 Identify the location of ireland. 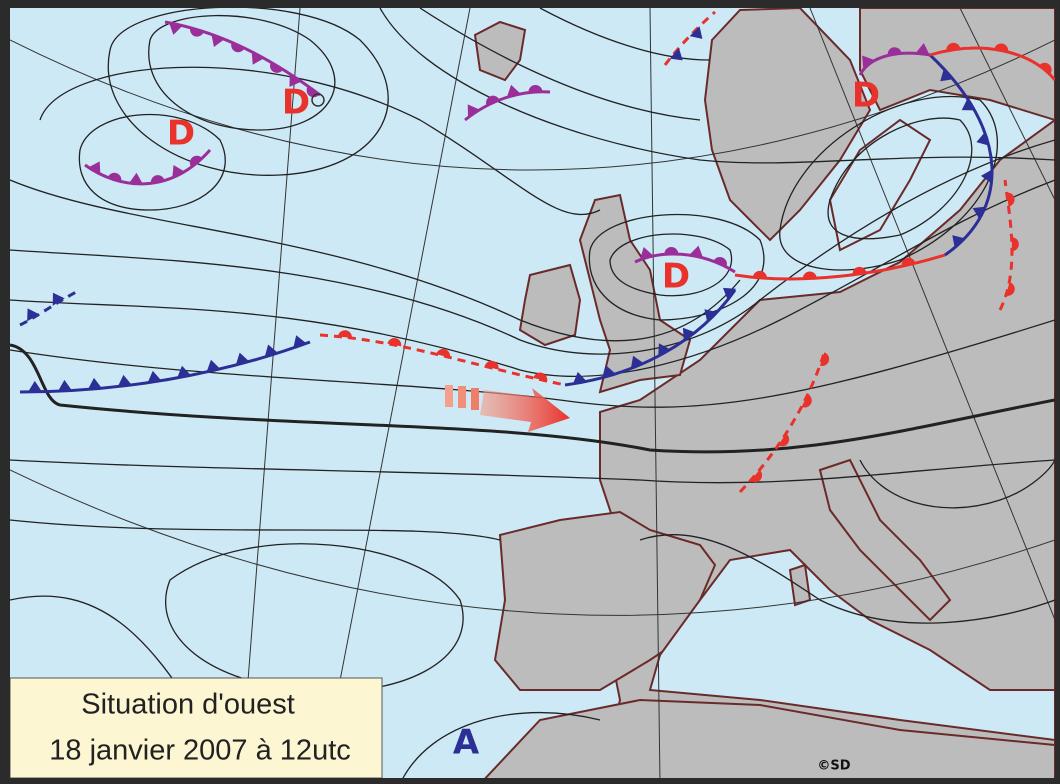
(550, 305).